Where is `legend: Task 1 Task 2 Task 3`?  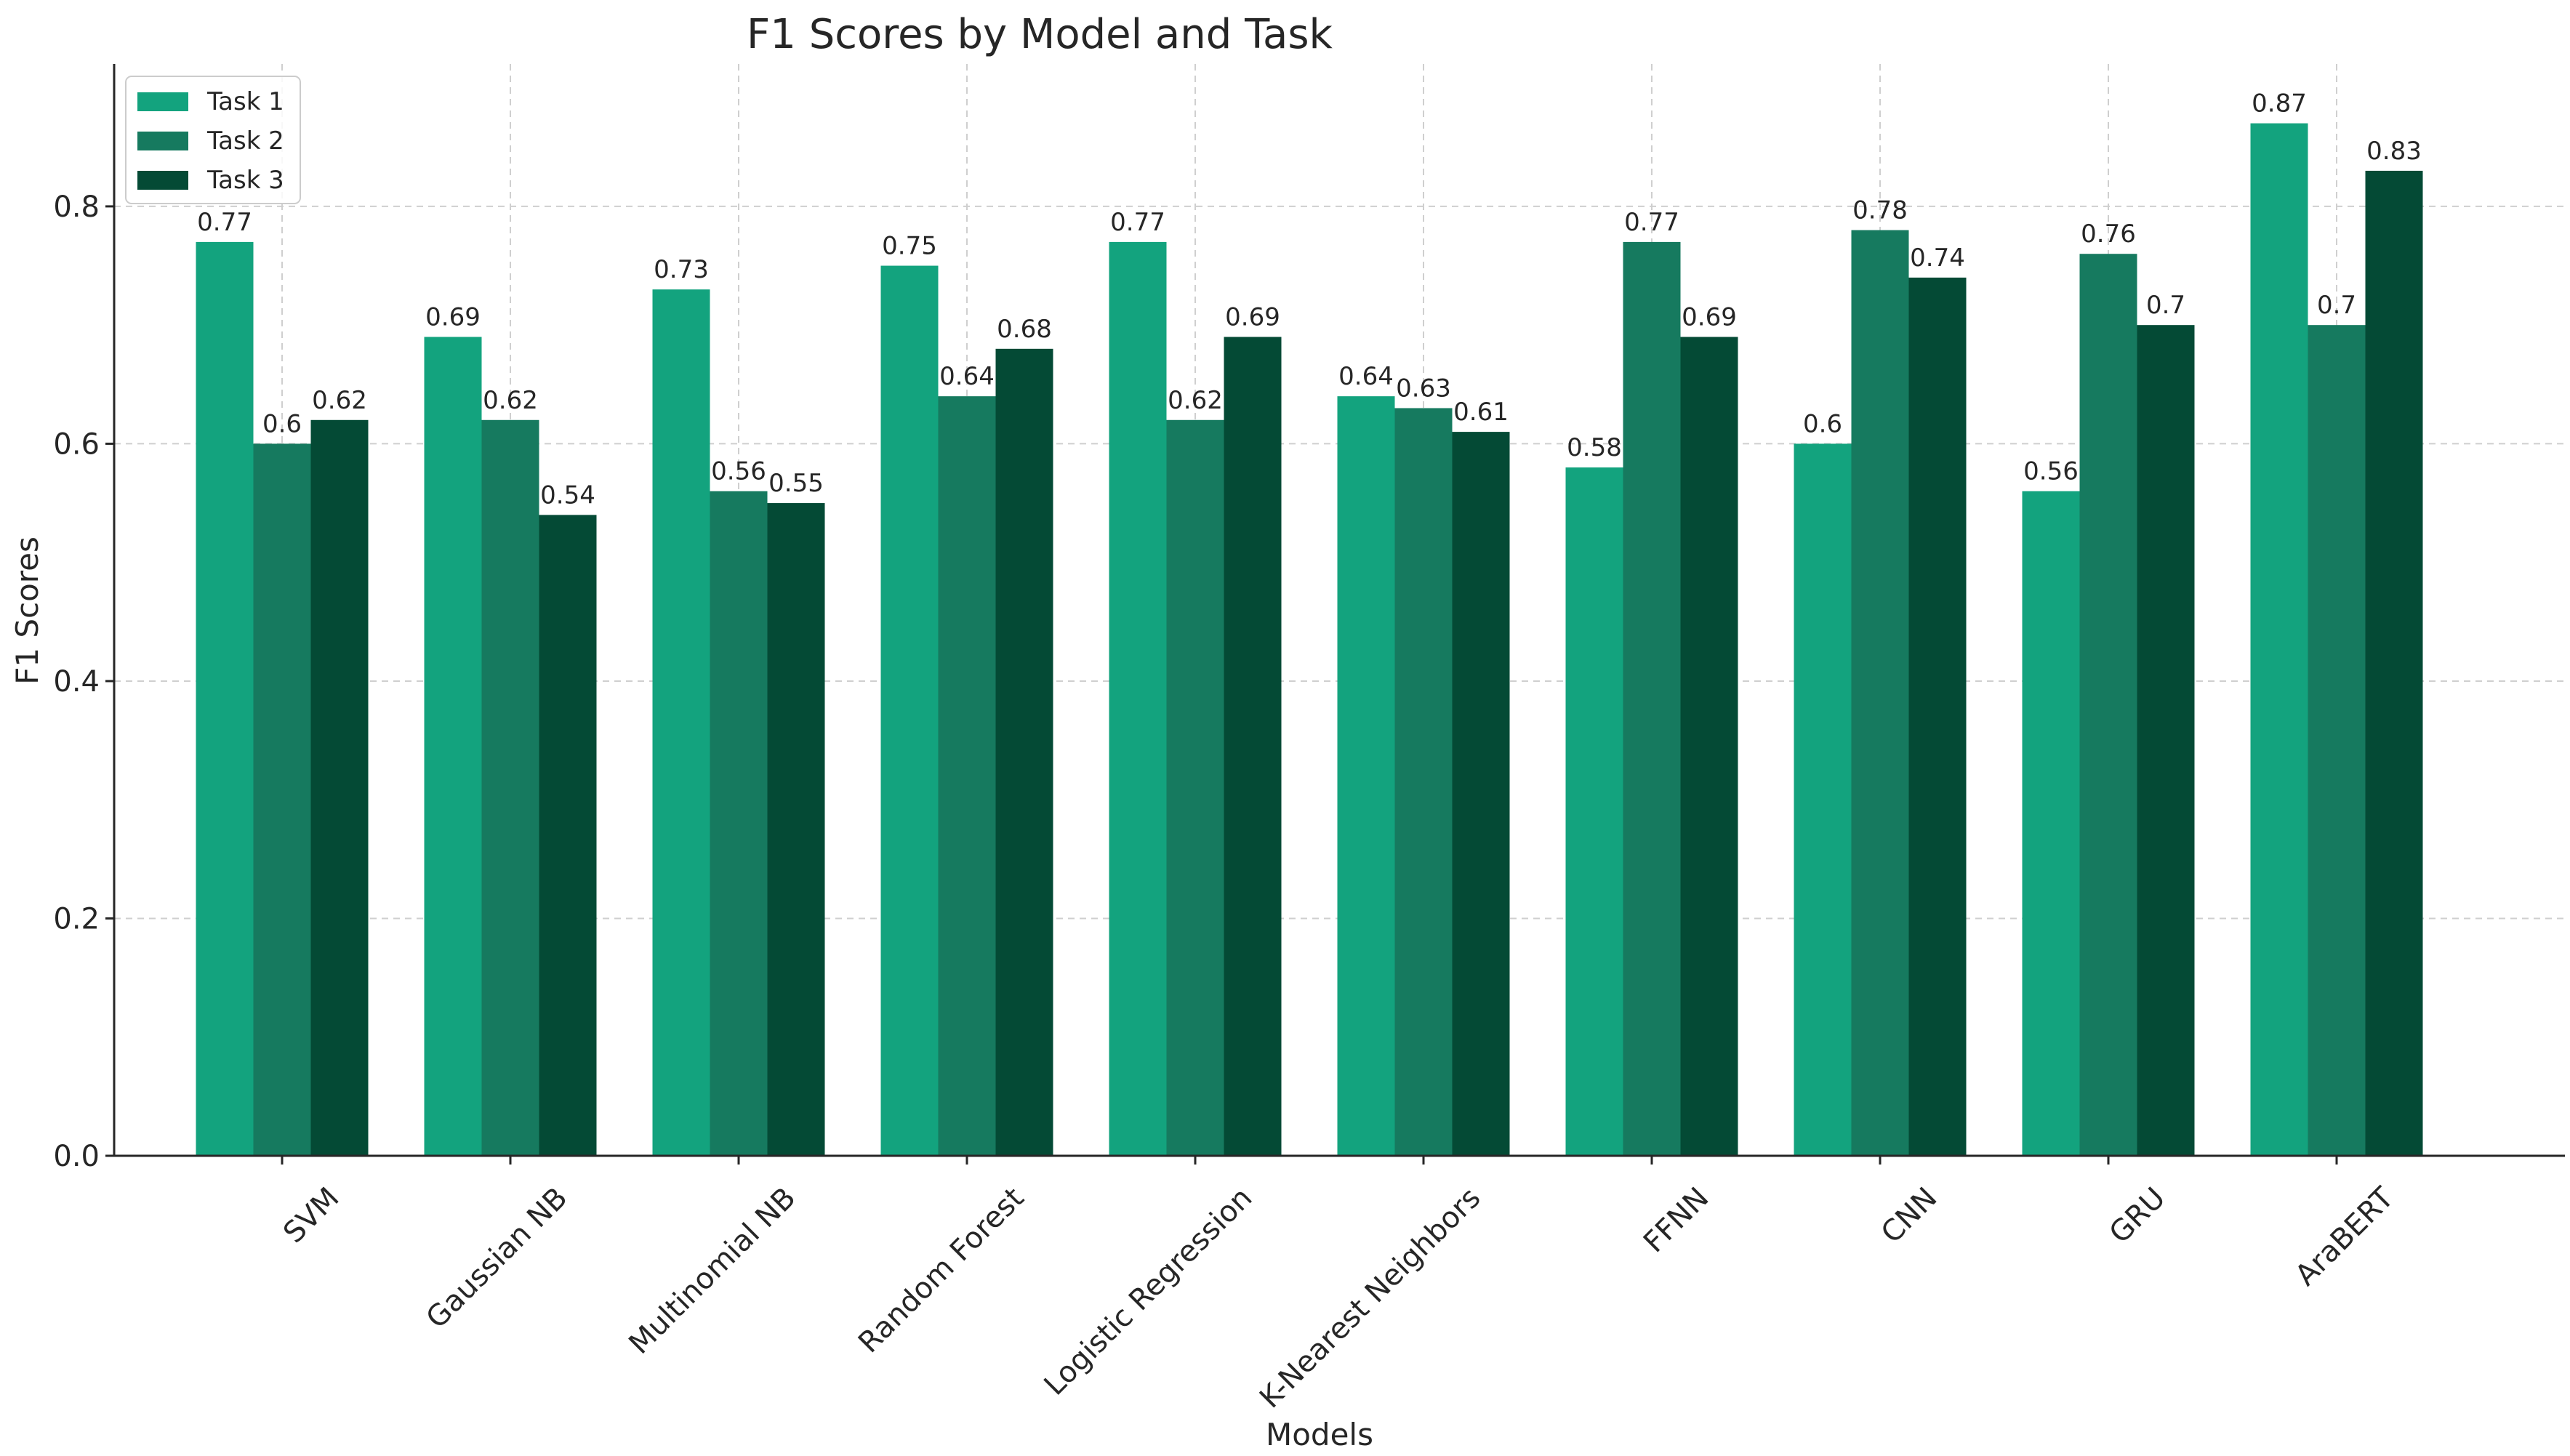
legend: Task 1 Task 2 Task 3 is located at coordinates (213, 140).